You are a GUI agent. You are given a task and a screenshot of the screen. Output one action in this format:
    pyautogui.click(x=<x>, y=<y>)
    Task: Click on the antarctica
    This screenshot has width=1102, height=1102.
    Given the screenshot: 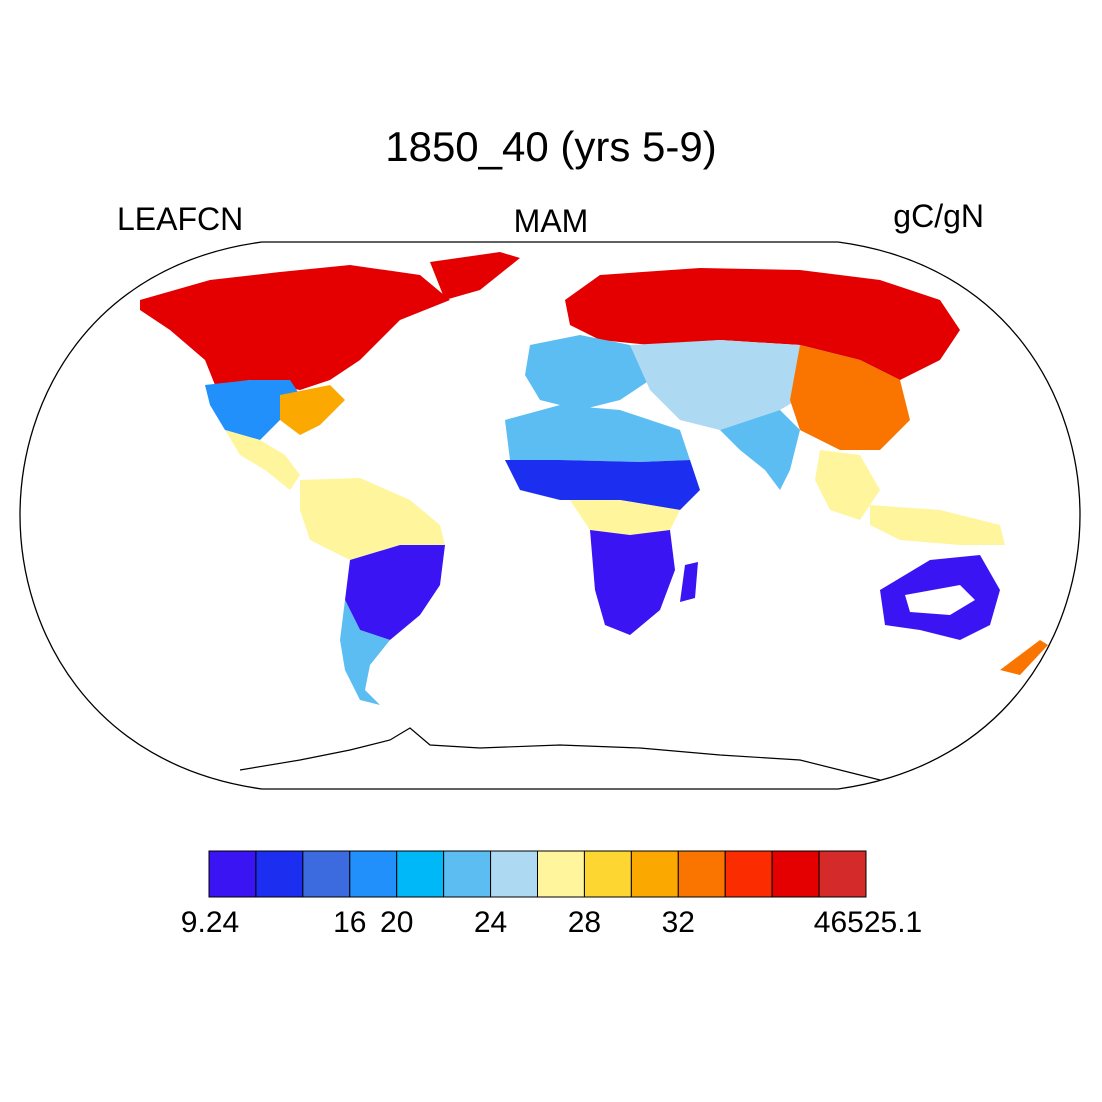 What is the action you would take?
    pyautogui.click(x=570, y=756)
    